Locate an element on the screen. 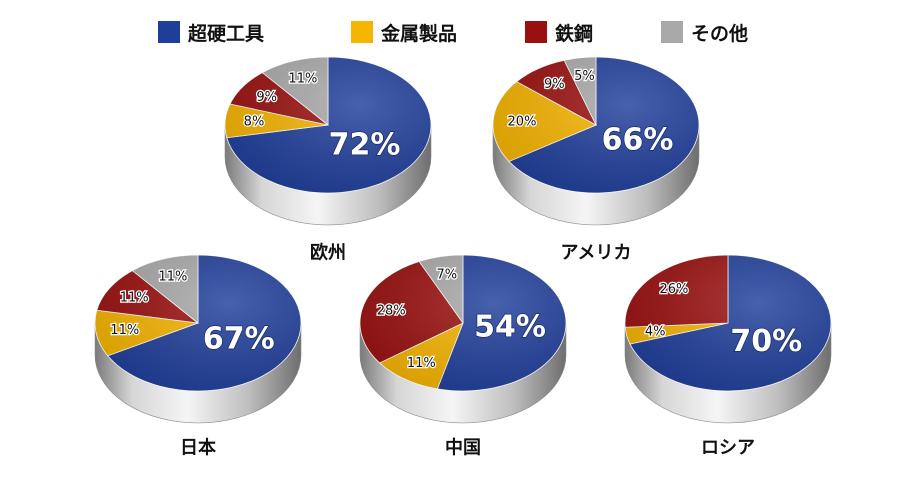 This screenshot has height=487, width=924. pie-chart: 54% 11% 28% 7% 中国 is located at coordinates (463, 356).